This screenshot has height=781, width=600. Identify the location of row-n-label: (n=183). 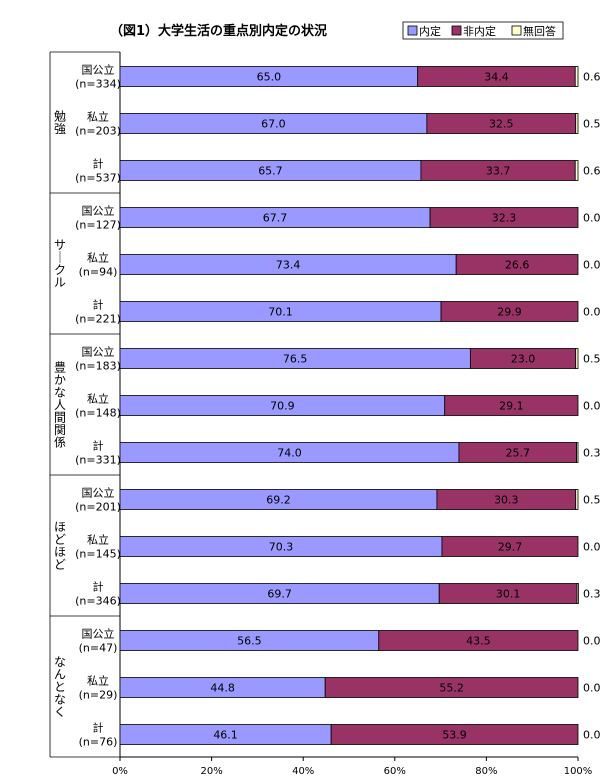
(98, 366).